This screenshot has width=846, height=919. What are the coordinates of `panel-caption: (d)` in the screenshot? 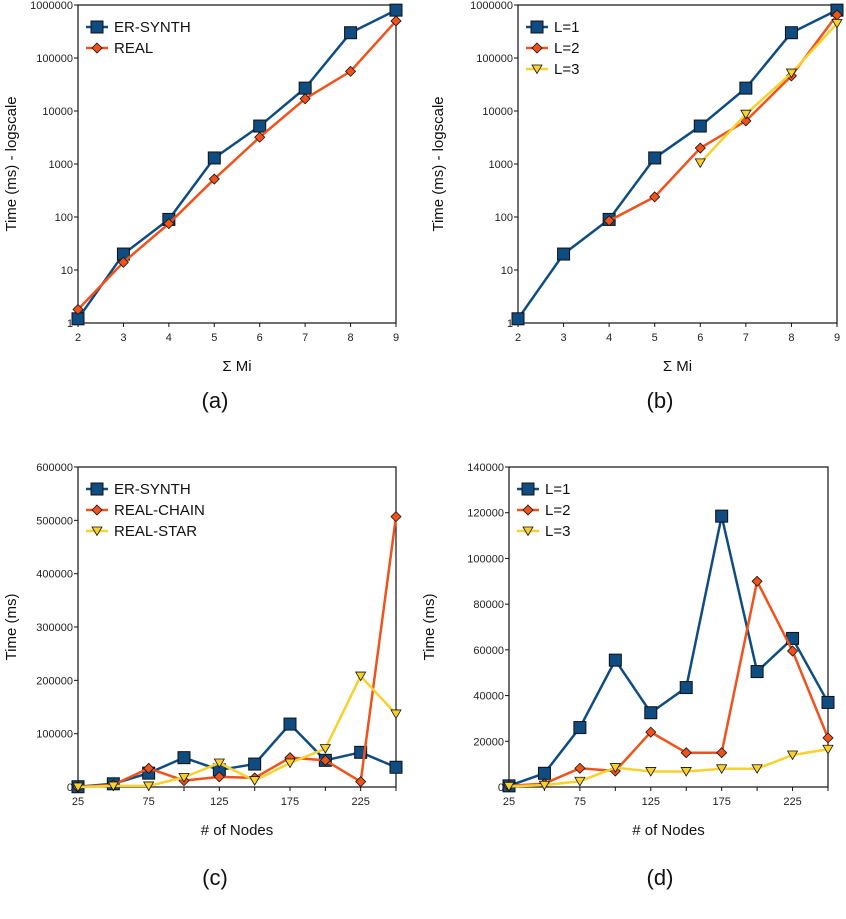 It's located at (660, 877).